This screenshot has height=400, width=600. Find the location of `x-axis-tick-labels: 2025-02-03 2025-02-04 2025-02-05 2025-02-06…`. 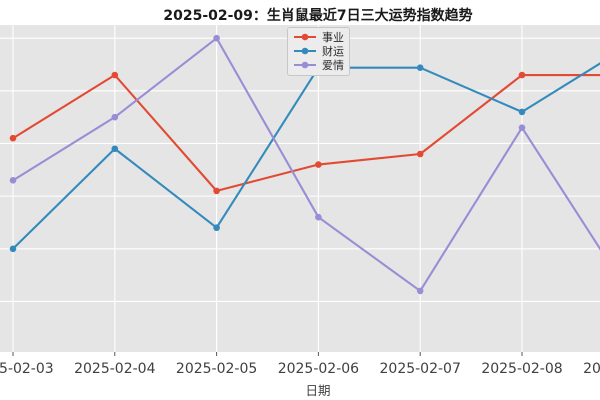

x-axis-tick-labels: 2025-02-03 2025-02-04 2025-02-05 2025-02-06… is located at coordinates (300, 369).